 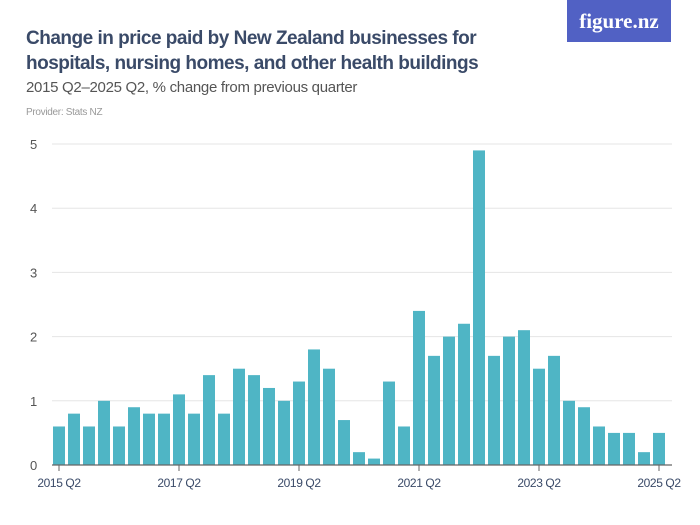 I want to click on x-tick-label: 2015 Q2, so click(x=59, y=483).